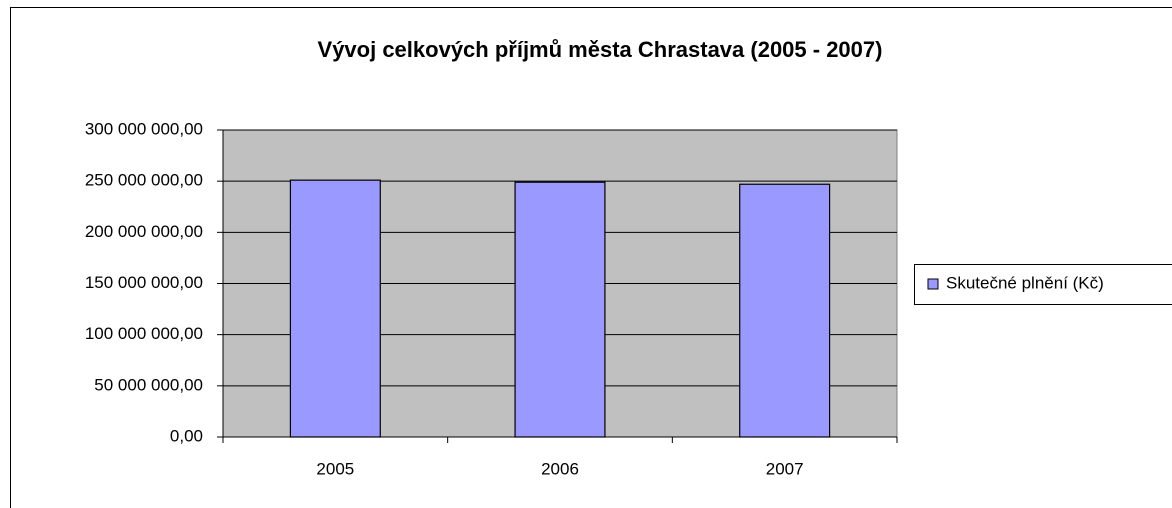 Image resolution: width=1172 pixels, height=508 pixels. Describe the element at coordinates (933, 284) in the screenshot. I see `legend-swatch` at that location.